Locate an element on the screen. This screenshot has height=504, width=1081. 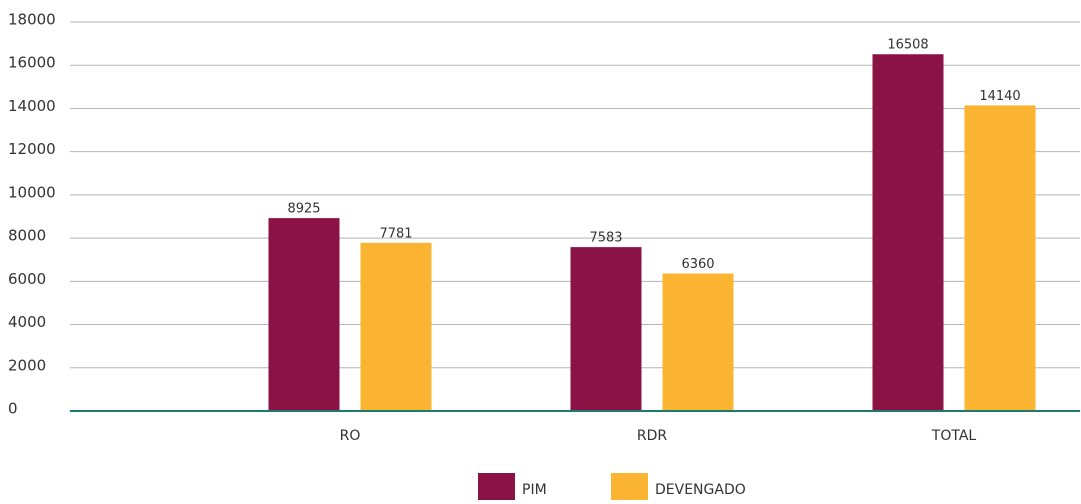
value-label: 6360 is located at coordinates (697, 264).